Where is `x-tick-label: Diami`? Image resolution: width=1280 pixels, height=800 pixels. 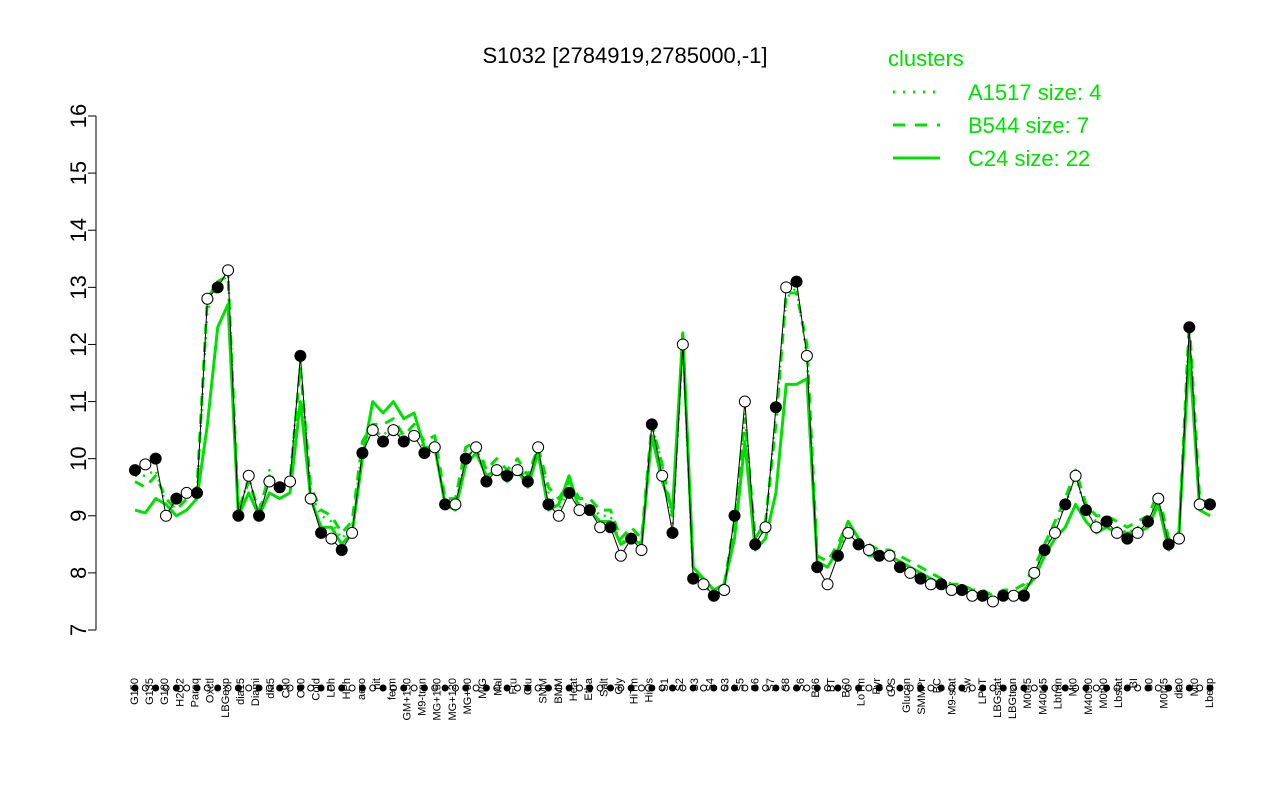
x-tick-label: Diami is located at coordinates (256, 692).